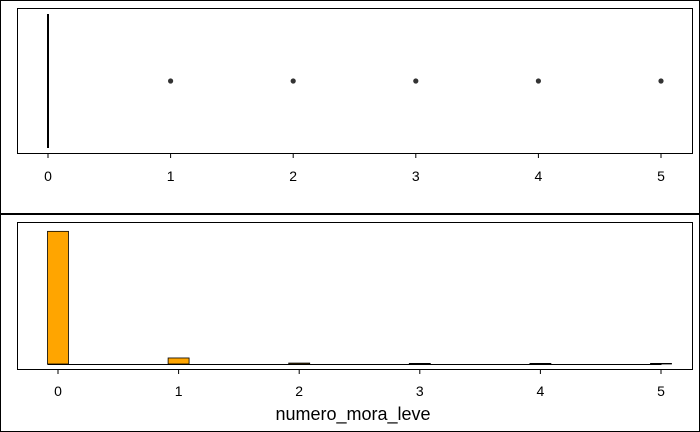 This screenshot has height=432, width=700. Describe the element at coordinates (539, 176) in the screenshot. I see `boxplot-tick-label: 4` at that location.